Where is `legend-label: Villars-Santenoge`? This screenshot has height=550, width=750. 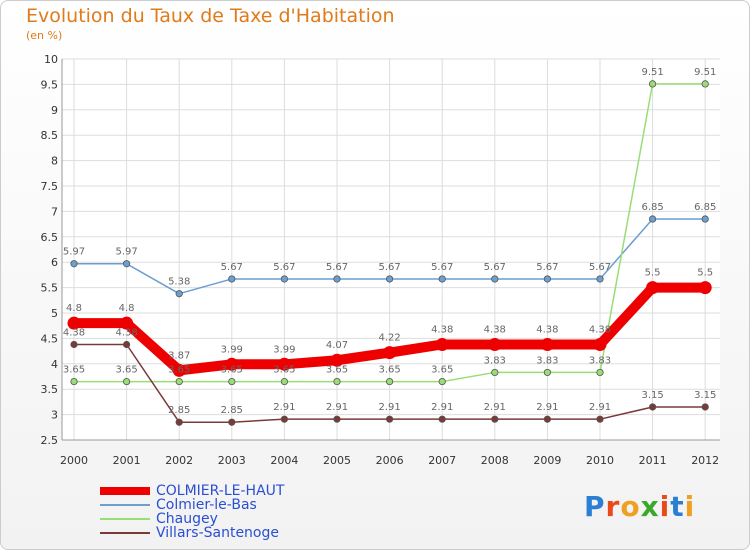 legend-label: Villars-Santenoge is located at coordinates (217, 533).